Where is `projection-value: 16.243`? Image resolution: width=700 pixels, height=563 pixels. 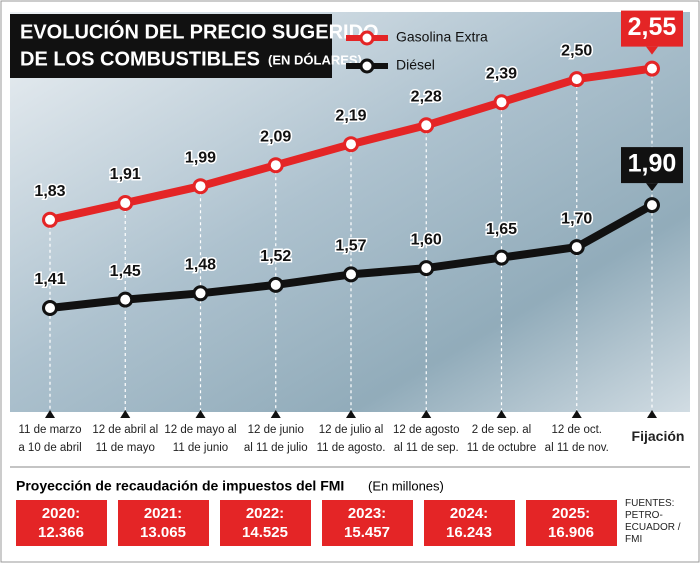
projection-value: 16.243 is located at coordinates (469, 532).